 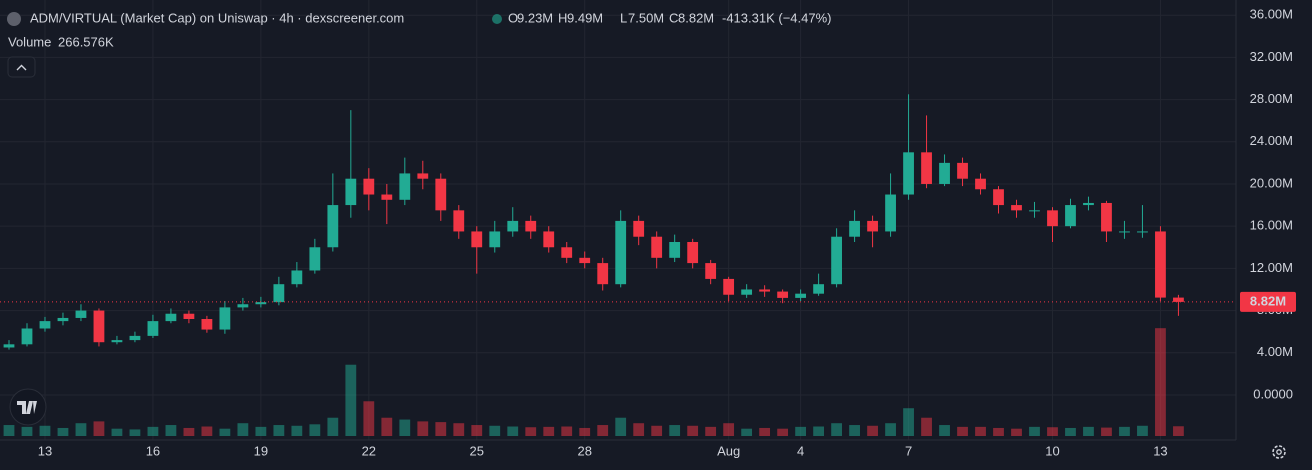 I want to click on l-value: 7.50M, so click(x=646, y=17).